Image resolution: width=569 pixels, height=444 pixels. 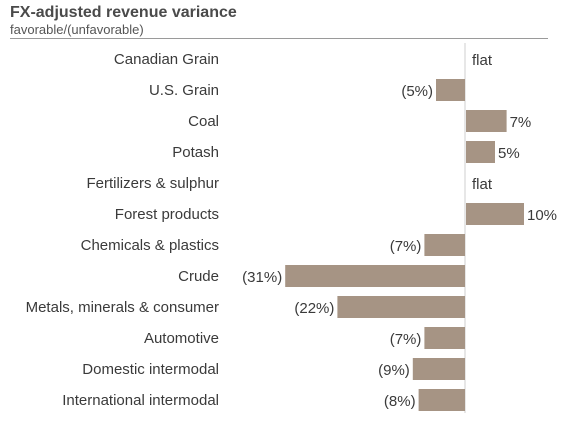 I want to click on category-label: Potash, so click(x=195, y=152).